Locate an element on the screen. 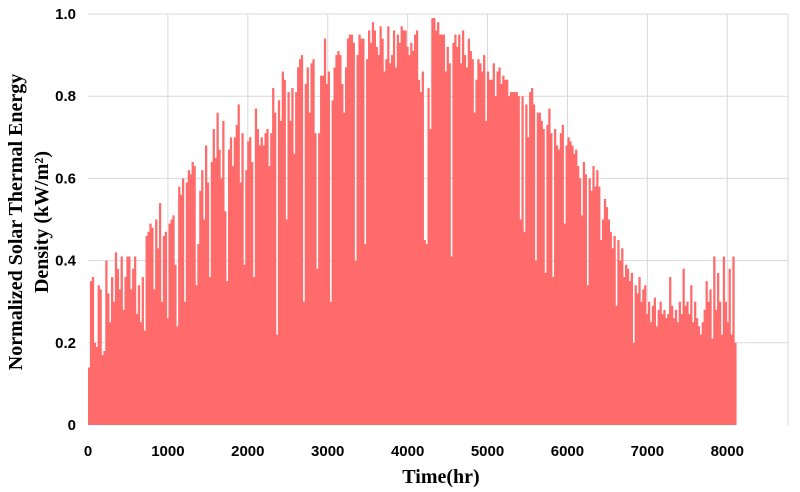 This screenshot has height=492, width=800. x-tick-label: 5000 is located at coordinates (487, 451).